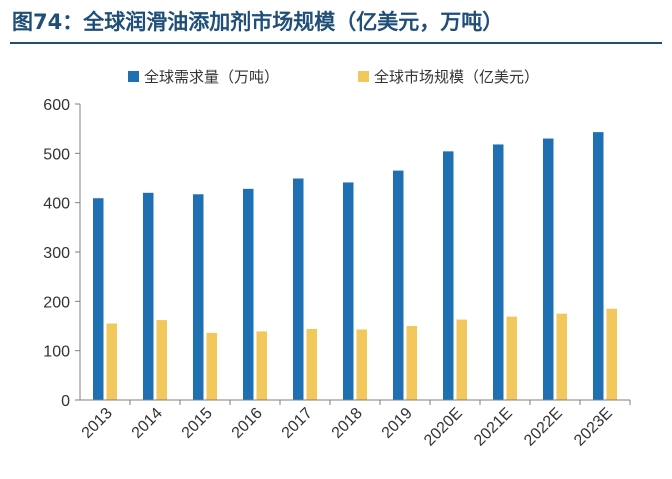  I want to click on y-tick-label: 300, so click(56, 253).